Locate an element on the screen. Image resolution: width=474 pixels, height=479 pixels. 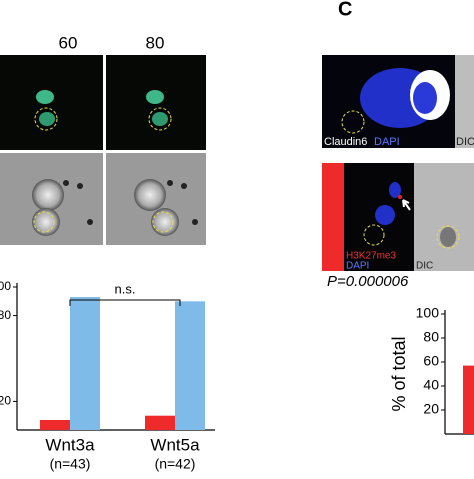
stain-label: Claudin6 is located at coordinates (345, 142).